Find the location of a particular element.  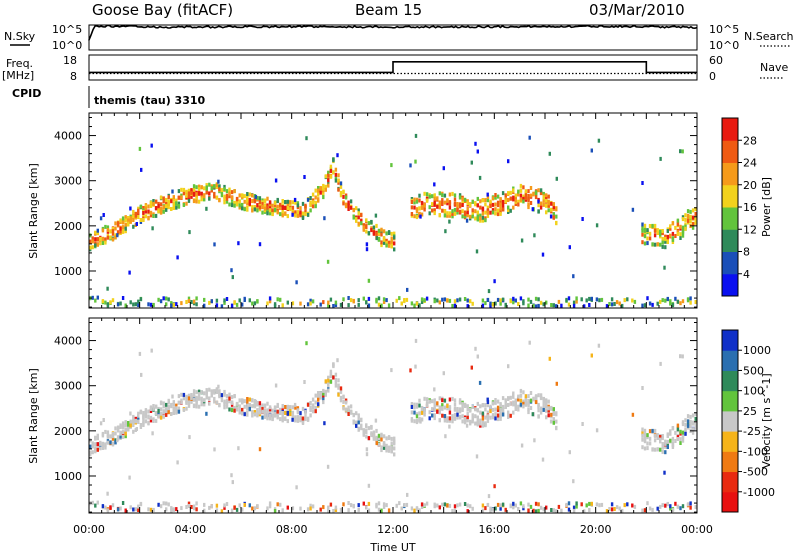

y-tick-label: 2000 is located at coordinates (68, 431).